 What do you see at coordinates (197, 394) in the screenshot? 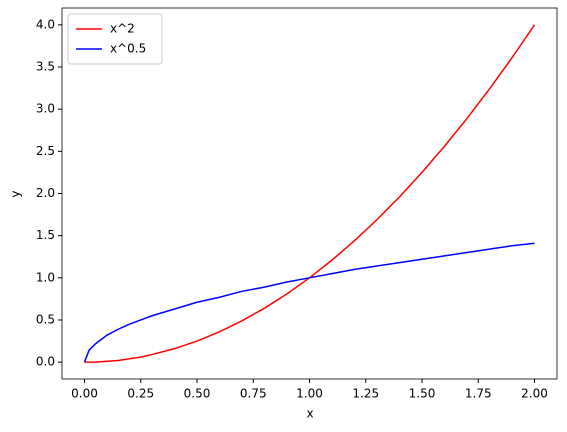
I see `x-tick-label: 0.50` at bounding box center [197, 394].